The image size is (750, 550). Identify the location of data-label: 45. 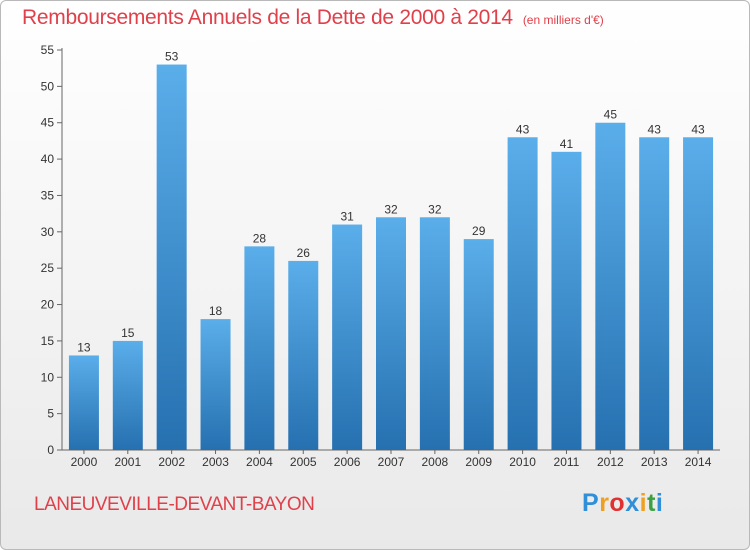
(611, 115).